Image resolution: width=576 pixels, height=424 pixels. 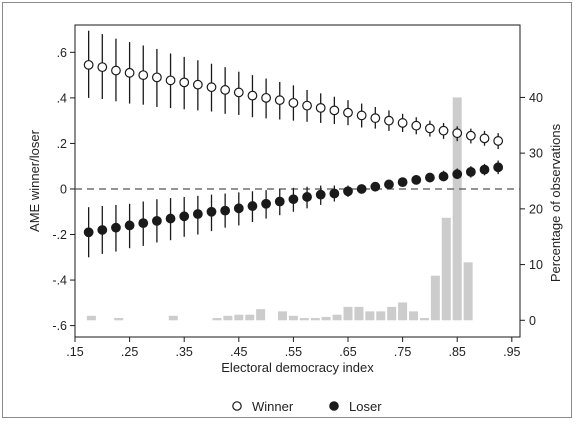 What do you see at coordinates (129, 352) in the screenshot?
I see `x-tick-label: .25` at bounding box center [129, 352].